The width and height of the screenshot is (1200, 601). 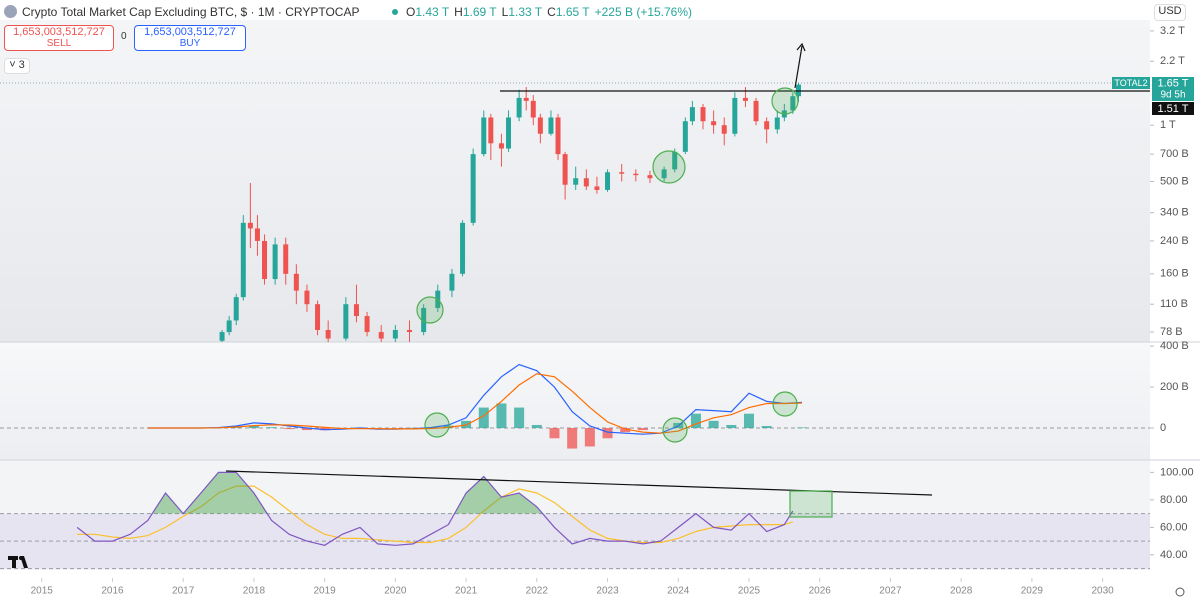 I want to click on currency-button: USD, so click(x=1170, y=12).